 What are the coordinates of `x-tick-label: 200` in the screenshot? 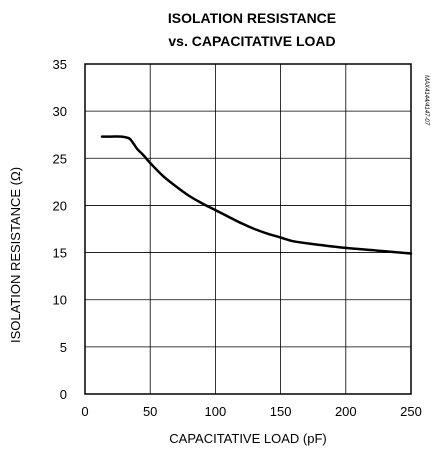 It's located at (346, 411).